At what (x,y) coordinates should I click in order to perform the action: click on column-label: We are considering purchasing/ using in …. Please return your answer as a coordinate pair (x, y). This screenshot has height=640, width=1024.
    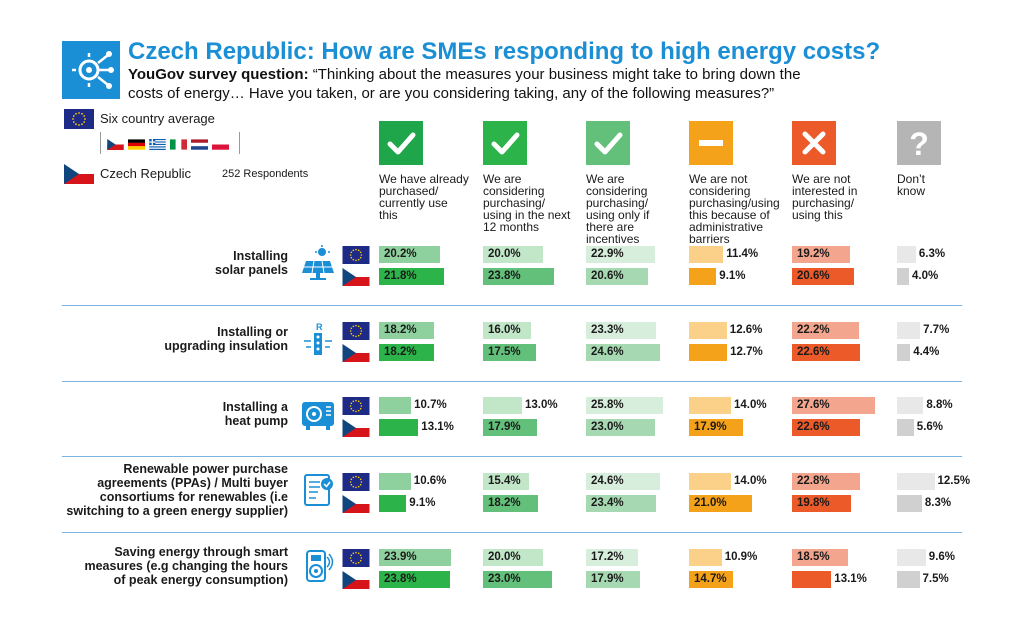
    Looking at the image, I should click on (527, 203).